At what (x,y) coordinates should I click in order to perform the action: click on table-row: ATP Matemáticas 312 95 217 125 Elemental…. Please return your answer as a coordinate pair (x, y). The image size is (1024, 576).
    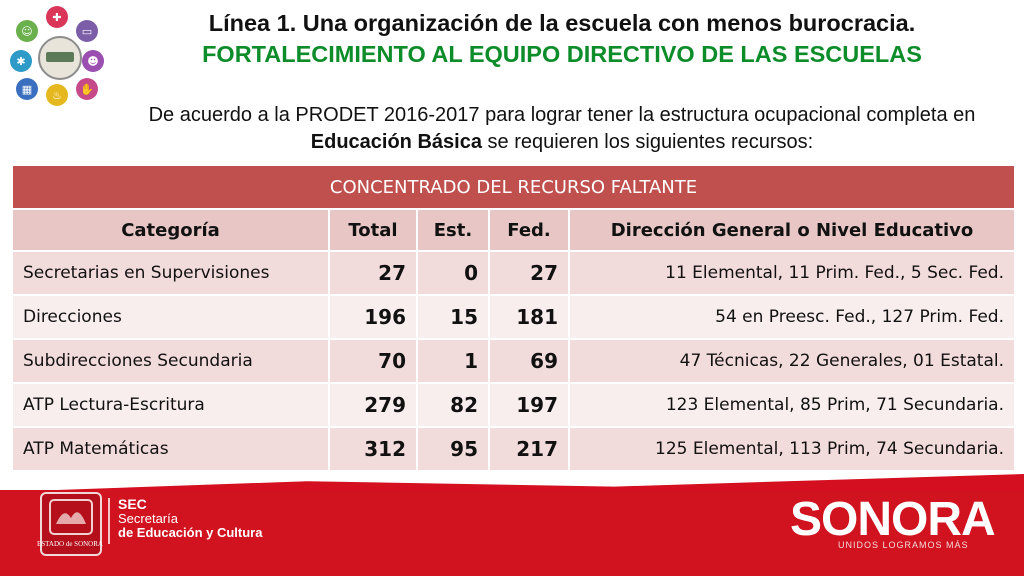
    Looking at the image, I should click on (513, 449).